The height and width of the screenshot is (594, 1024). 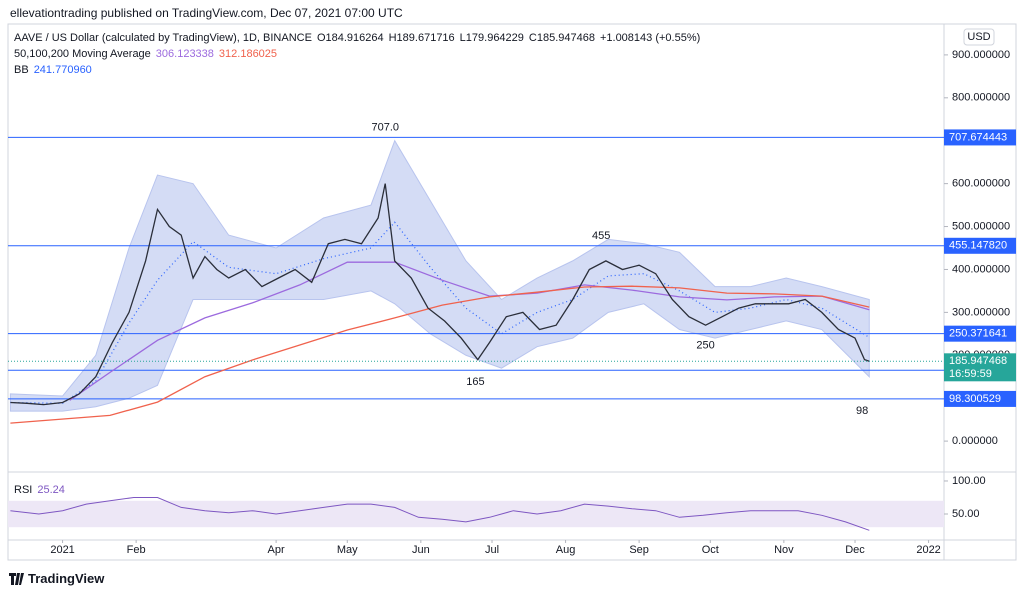 What do you see at coordinates (66, 578) in the screenshot?
I see `footer: TradingView` at bounding box center [66, 578].